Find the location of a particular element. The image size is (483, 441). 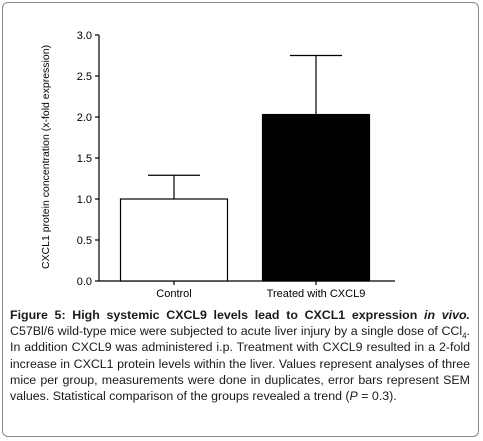

y-tick-label: 2.0 is located at coordinates (84, 118).